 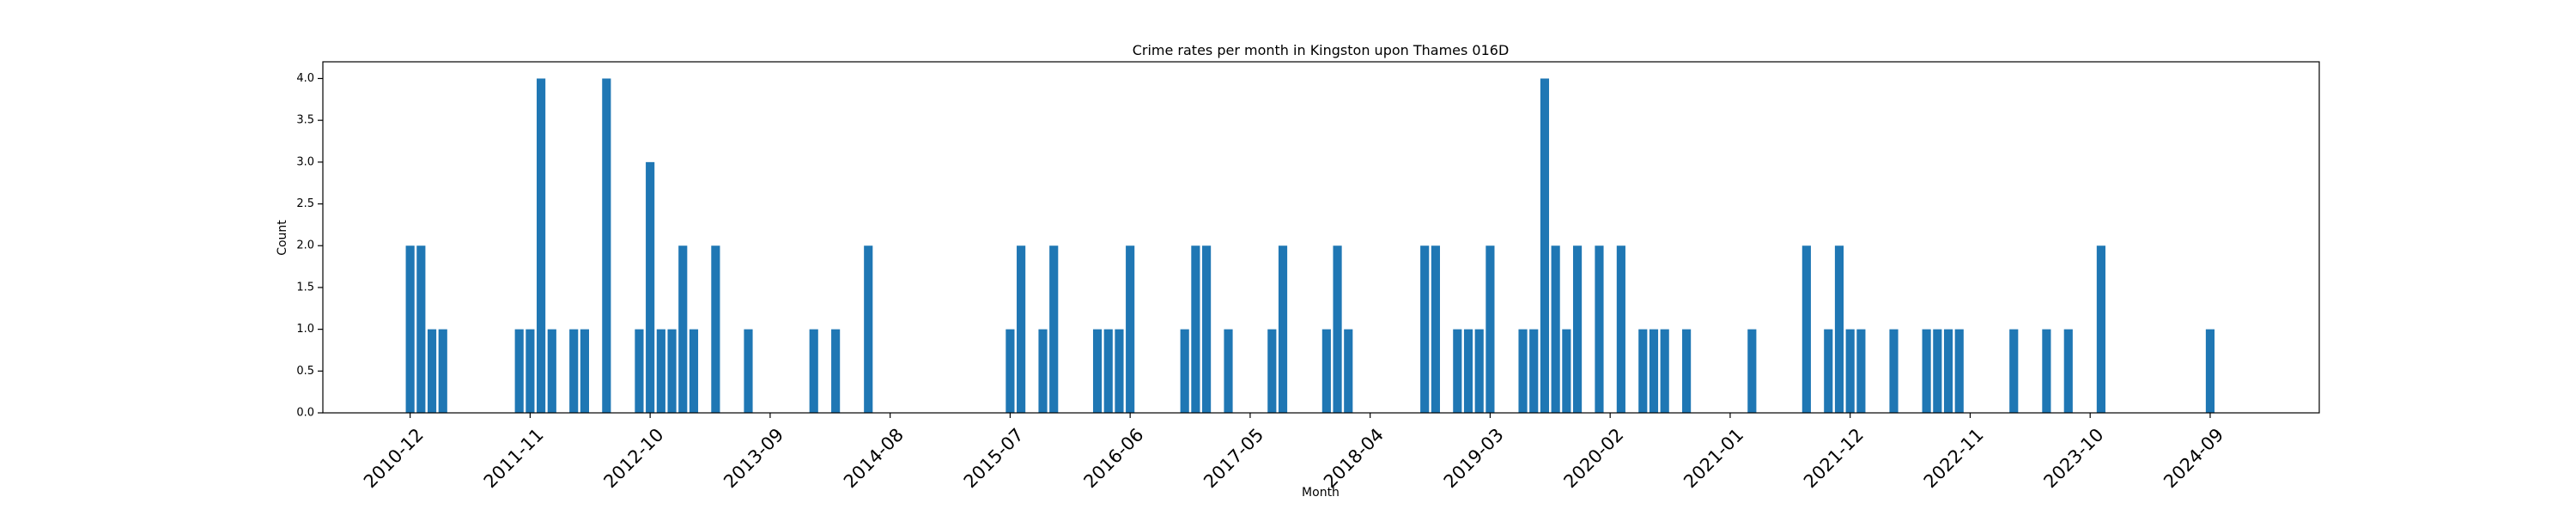 I want to click on x-tick-label: 2019-03, so click(x=1474, y=458).